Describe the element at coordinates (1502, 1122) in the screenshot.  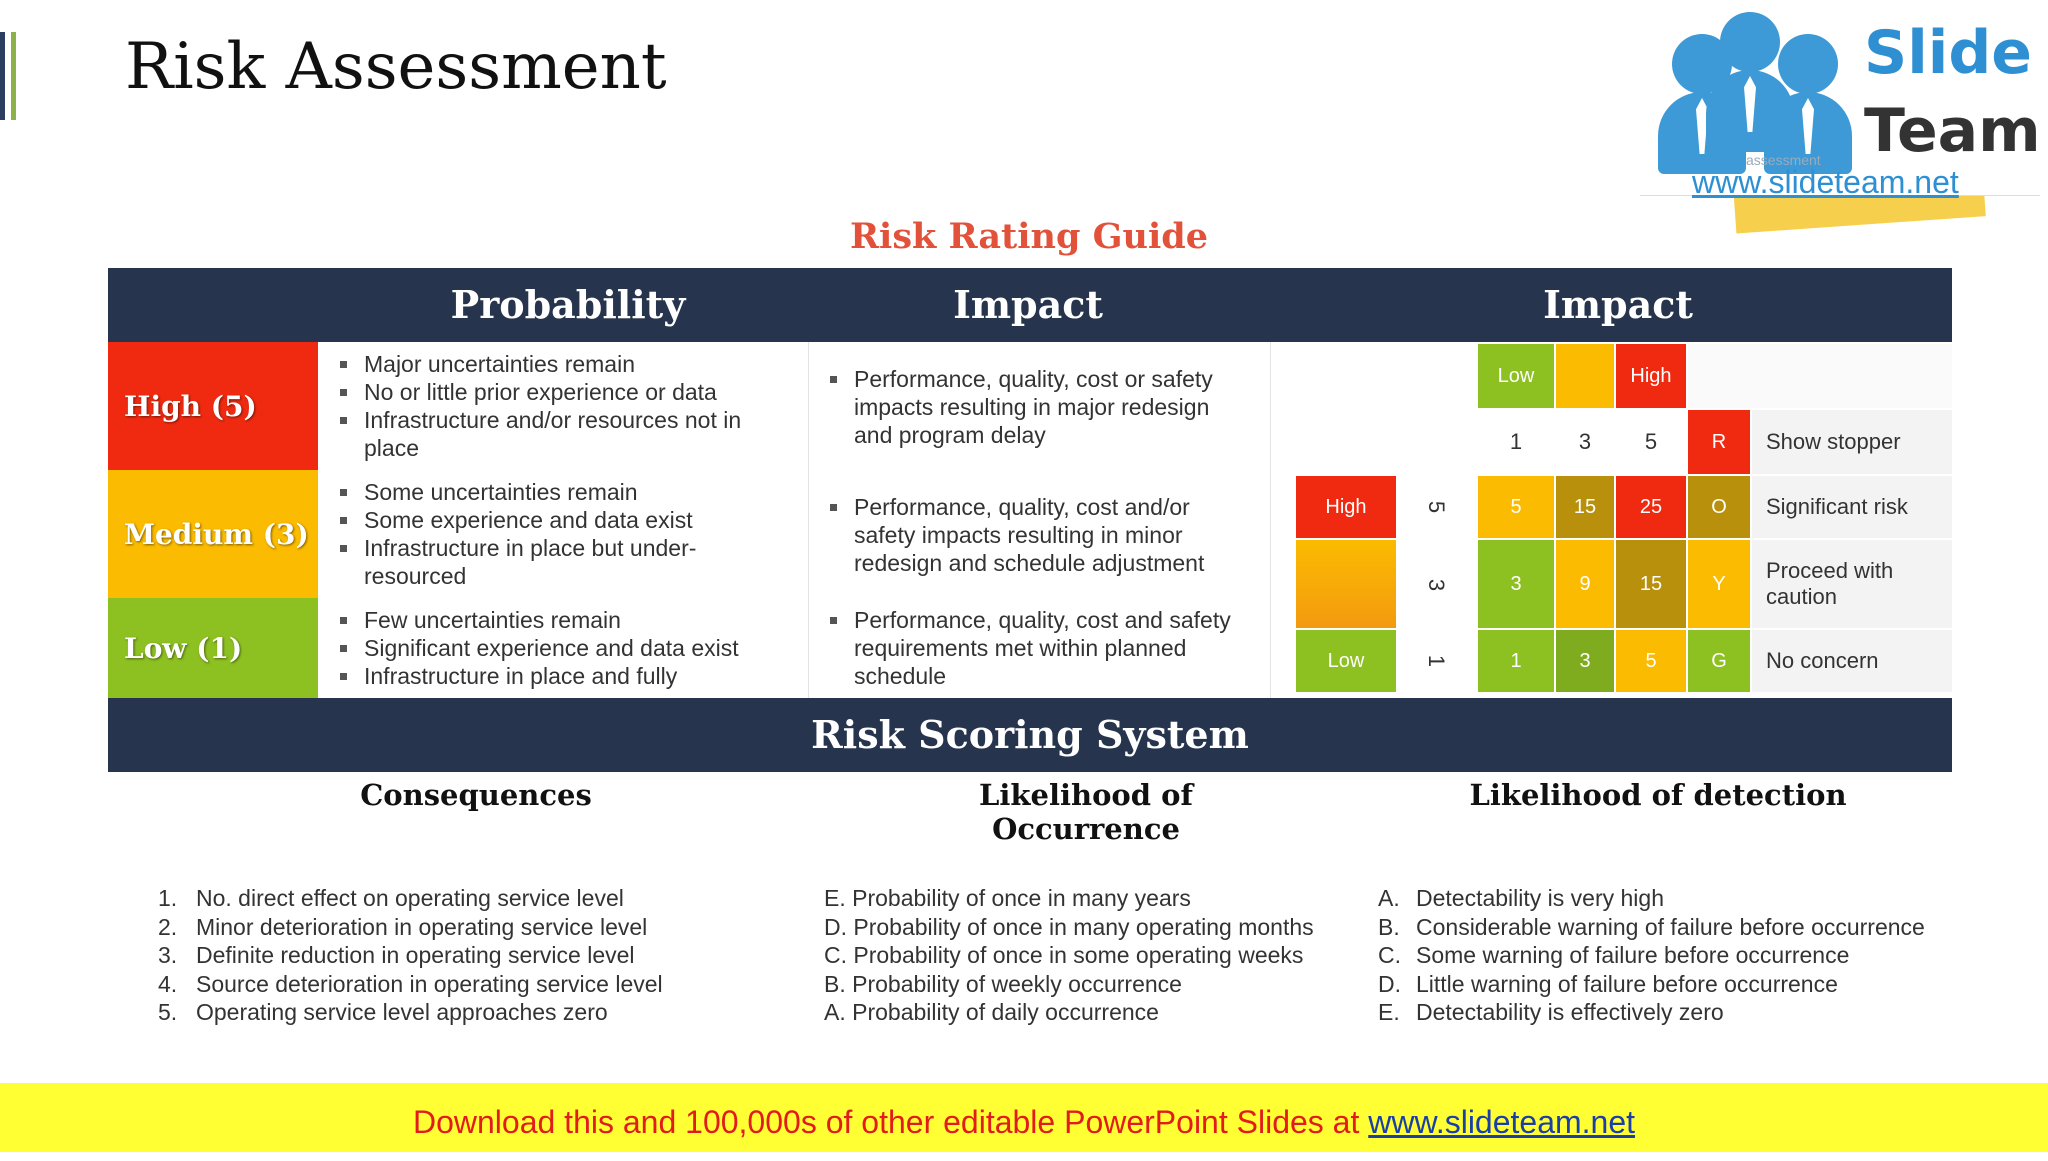
I see `banner-link: www.slideteam.net` at that location.